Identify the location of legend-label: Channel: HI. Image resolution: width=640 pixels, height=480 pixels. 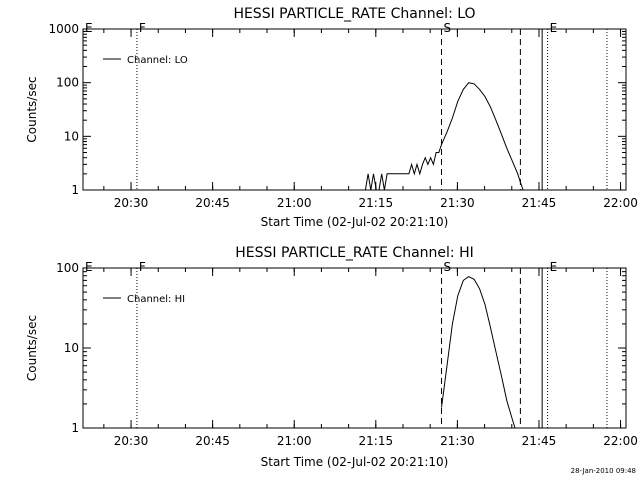
(156, 299).